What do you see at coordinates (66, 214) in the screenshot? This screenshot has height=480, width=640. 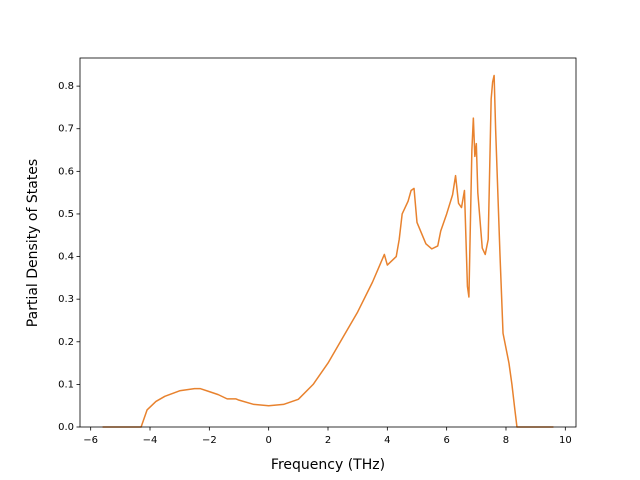 I see `y-tick-label: 0.5` at bounding box center [66, 214].